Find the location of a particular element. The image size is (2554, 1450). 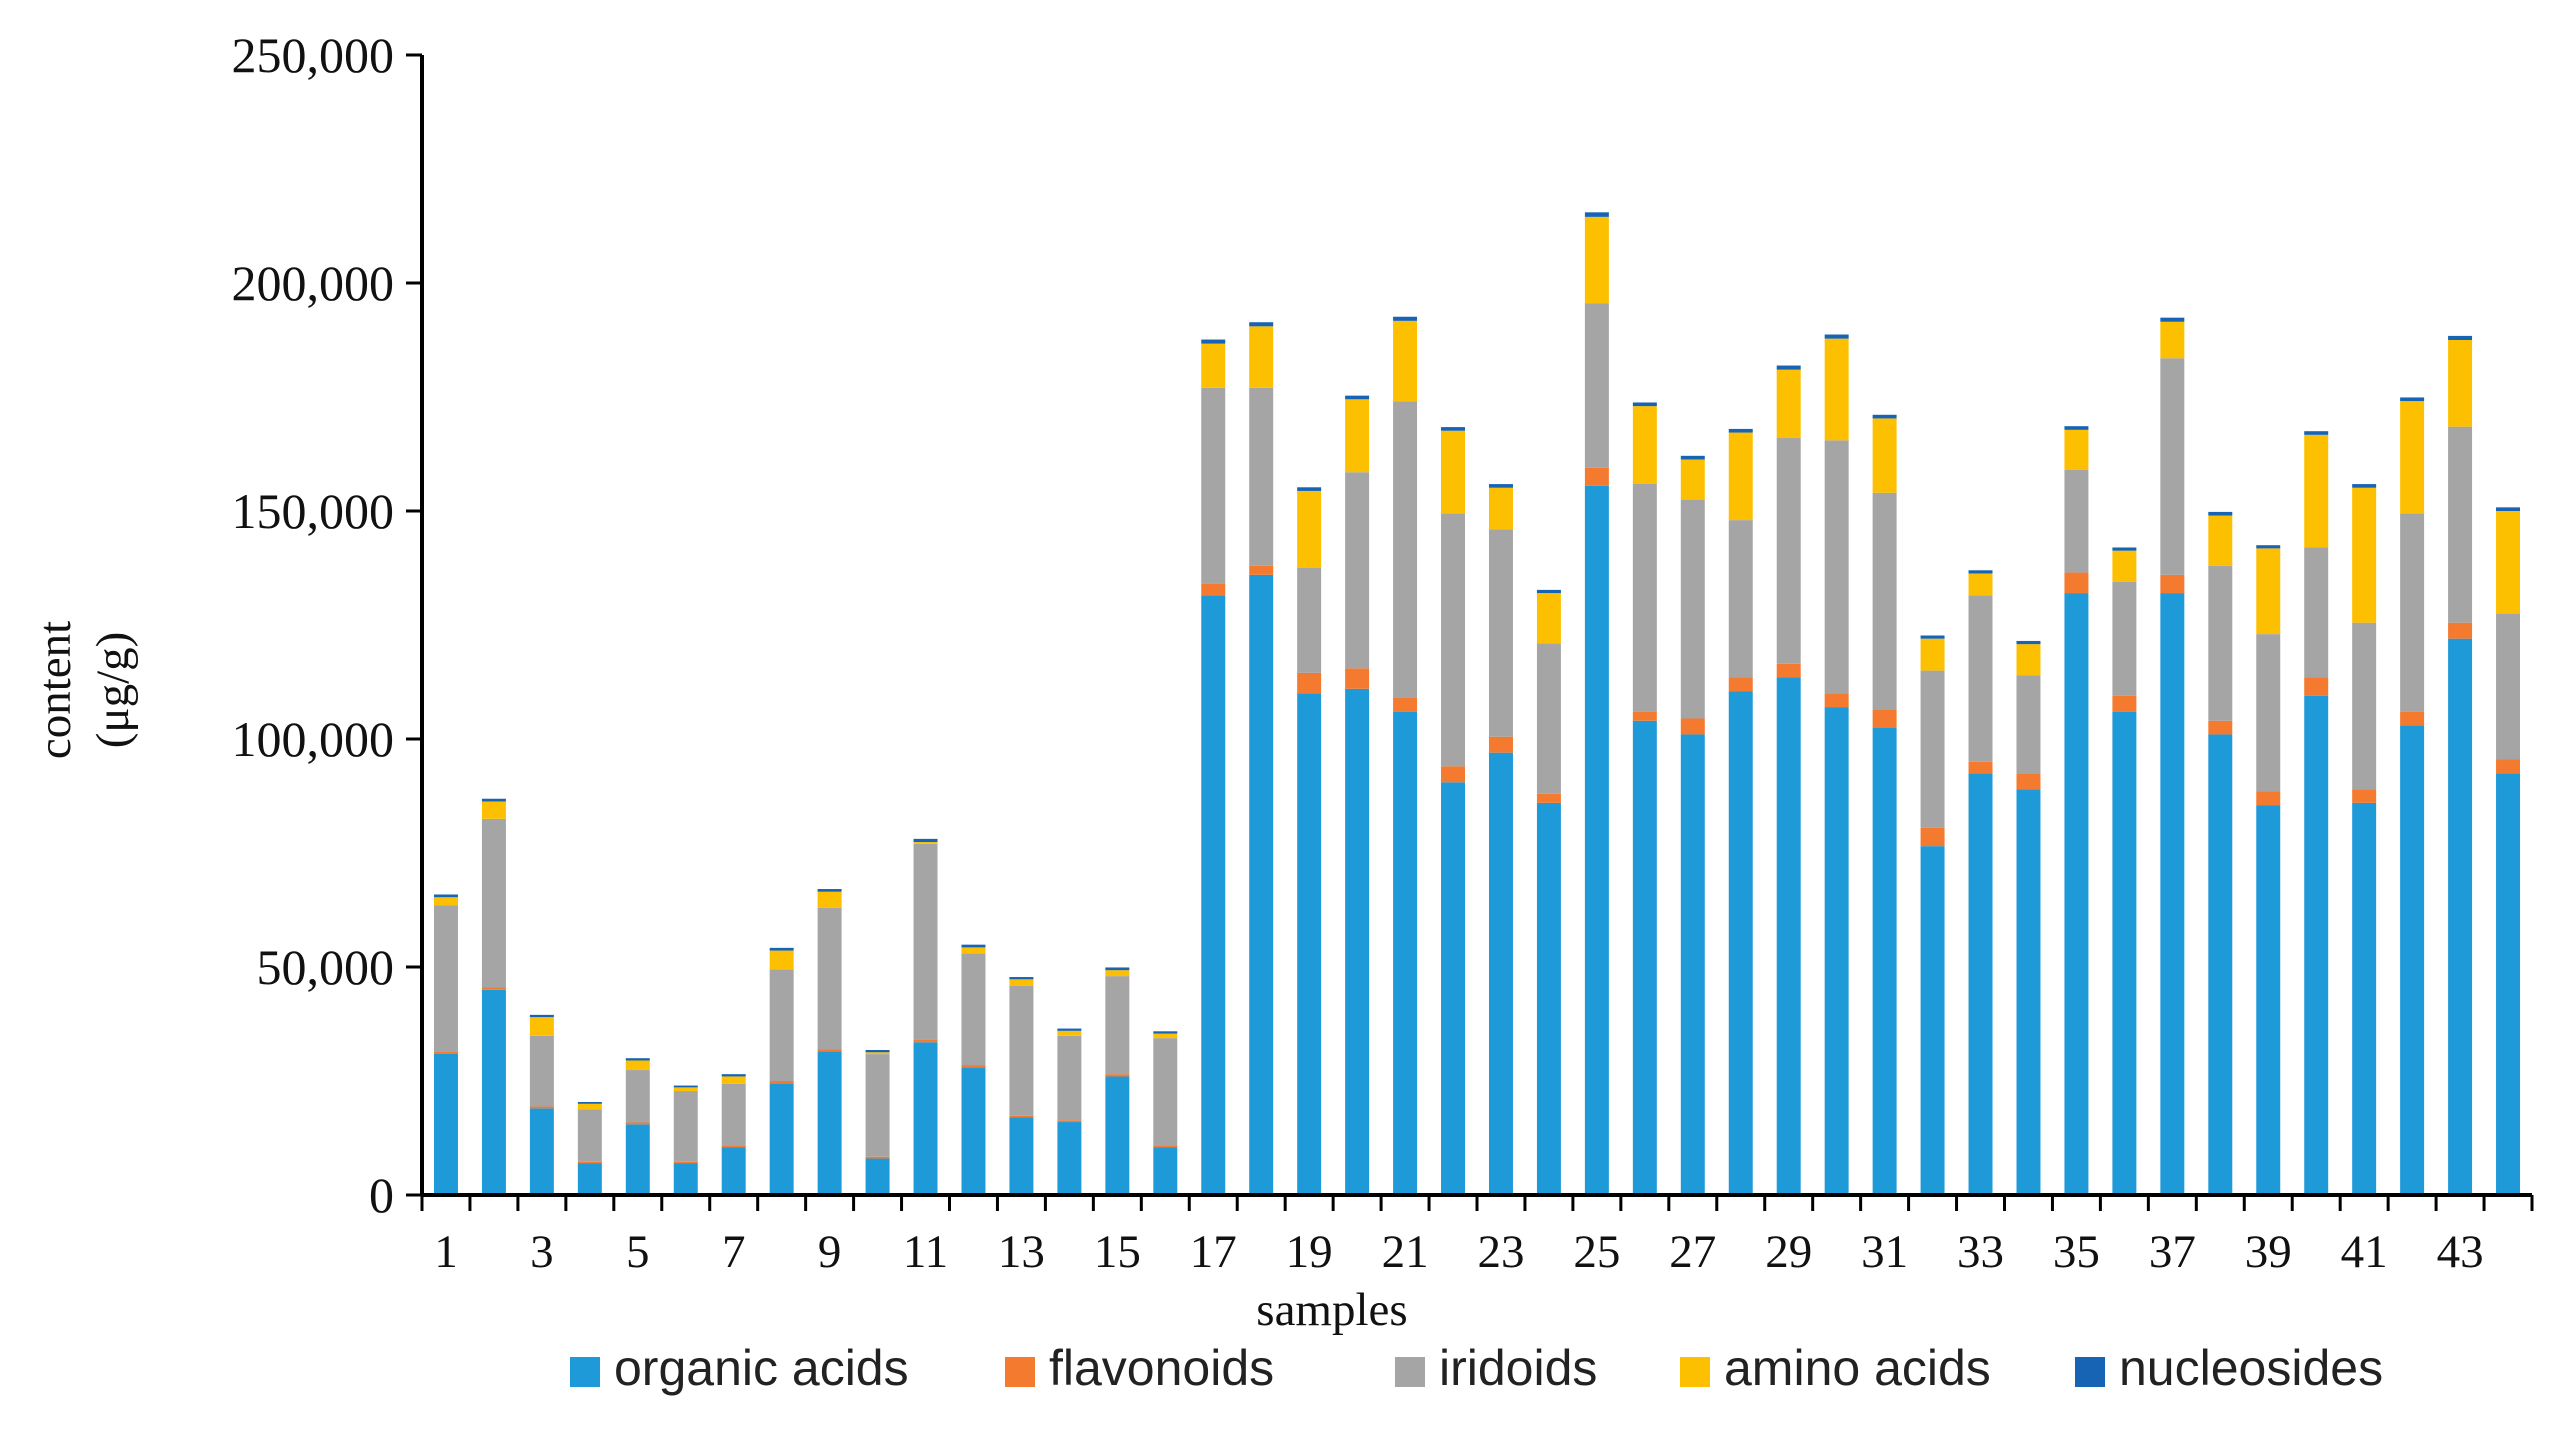

legend-label-organic-acids: organic acids is located at coordinates (761, 1368).